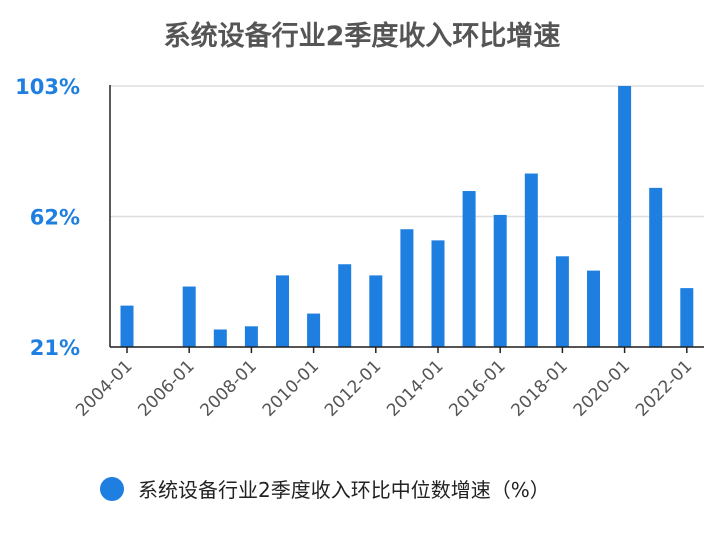 This screenshot has width=724, height=540. What do you see at coordinates (540, 388) in the screenshot?
I see `x-tick-label: 2018-01` at bounding box center [540, 388].